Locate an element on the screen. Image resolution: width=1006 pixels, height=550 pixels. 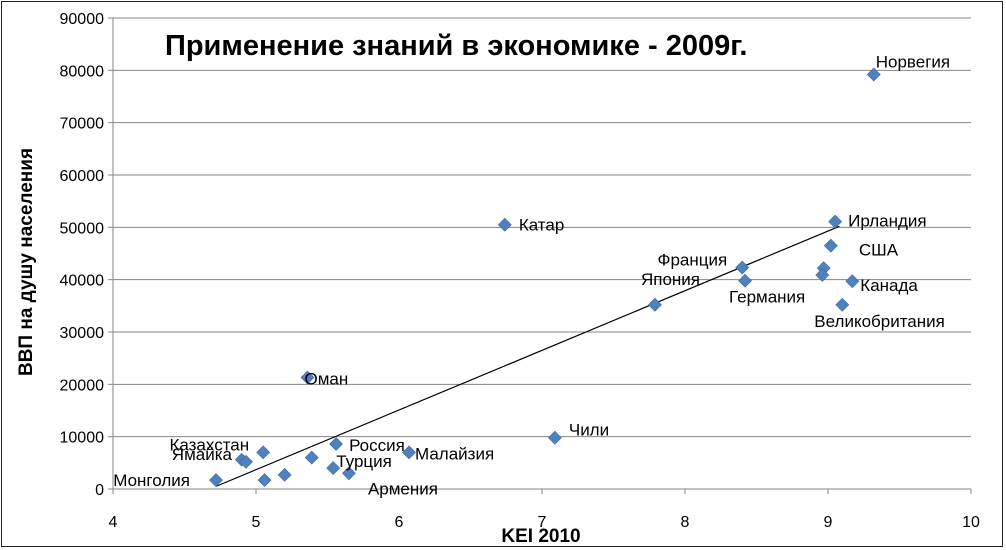
point-label: Катар is located at coordinates (542, 225).